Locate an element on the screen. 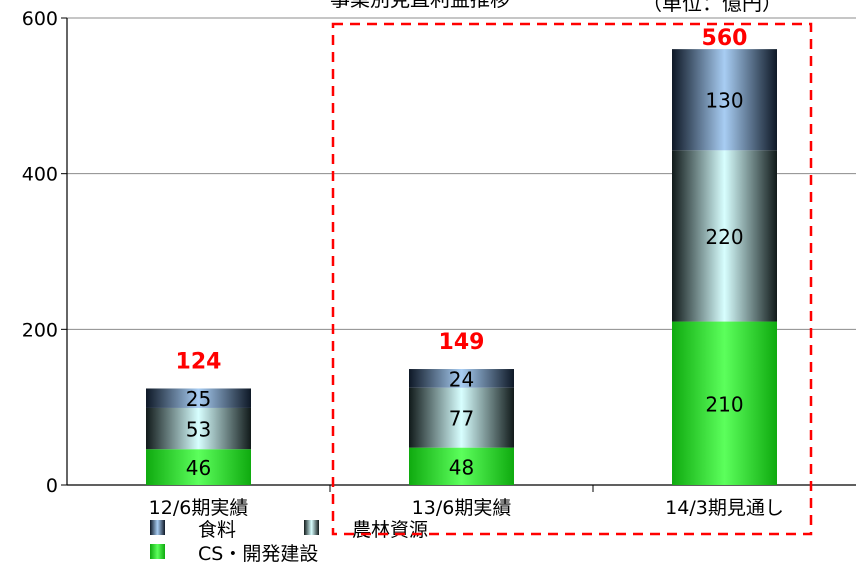 The image size is (856, 583). data-label: 46 is located at coordinates (198, 468).